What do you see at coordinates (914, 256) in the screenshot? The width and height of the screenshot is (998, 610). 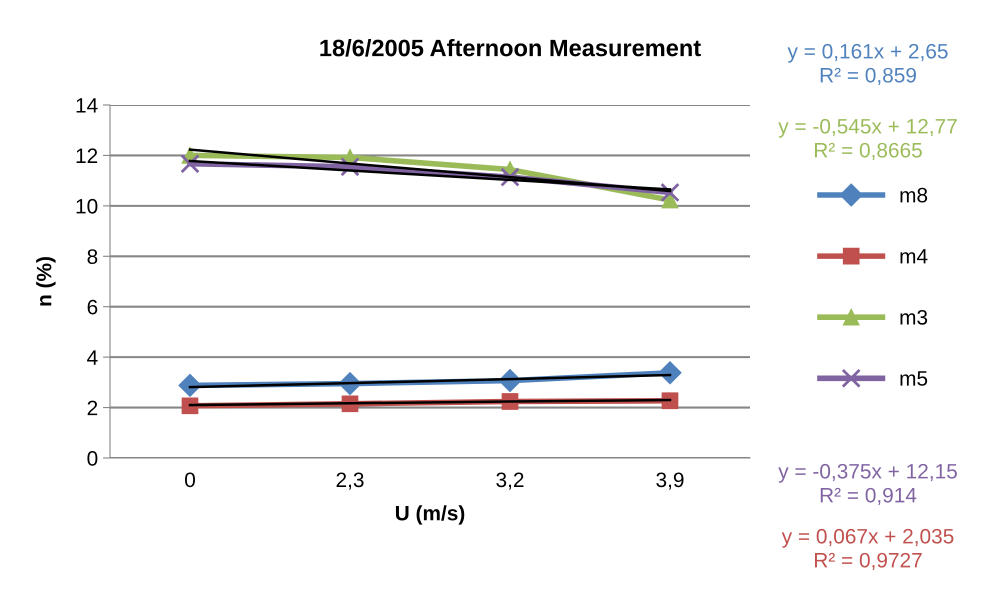 I see `legend-label: m4` at bounding box center [914, 256].